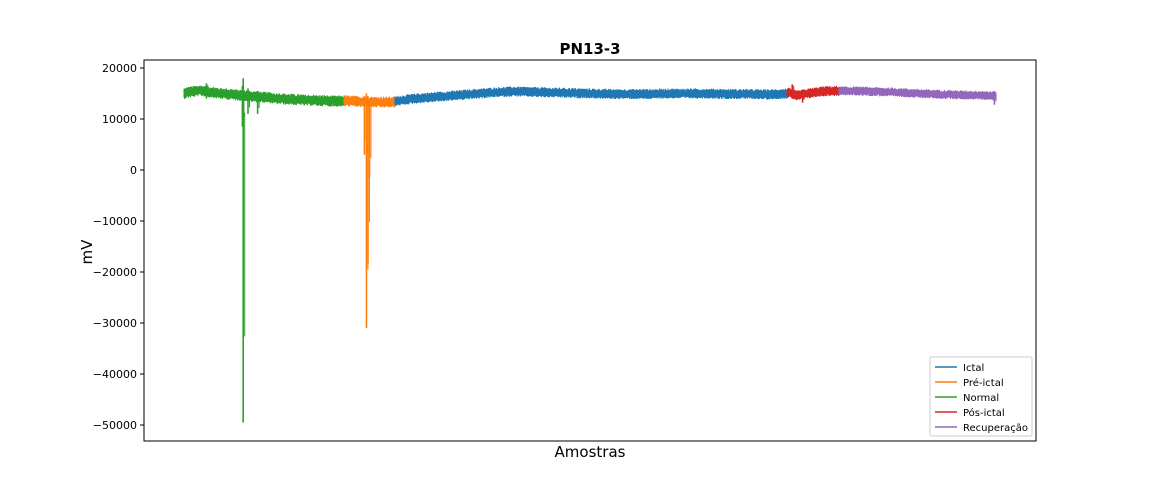 The width and height of the screenshot is (1152, 504). Describe the element at coordinates (115, 374) in the screenshot. I see `y-tick-label: −40000` at that location.